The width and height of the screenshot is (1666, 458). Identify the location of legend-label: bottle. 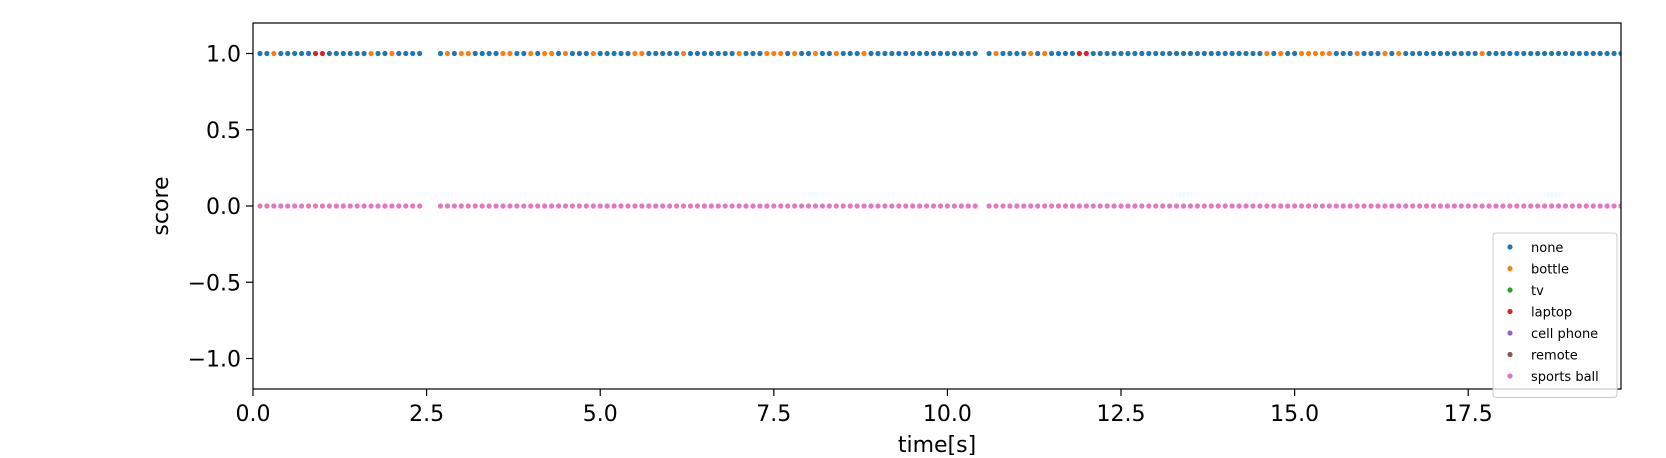
(1550, 270).